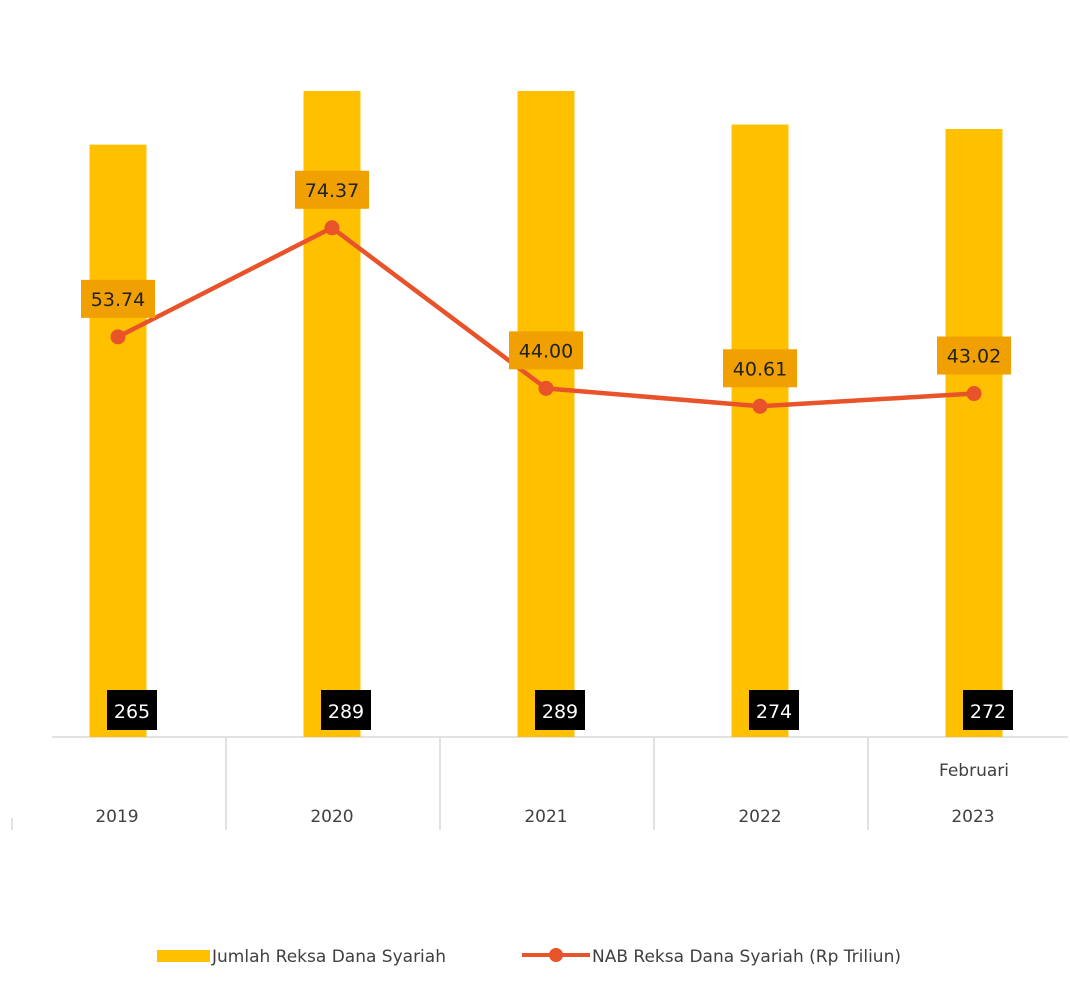 The height and width of the screenshot is (995, 1070). I want to click on bar-data-label: 265, so click(132, 710).